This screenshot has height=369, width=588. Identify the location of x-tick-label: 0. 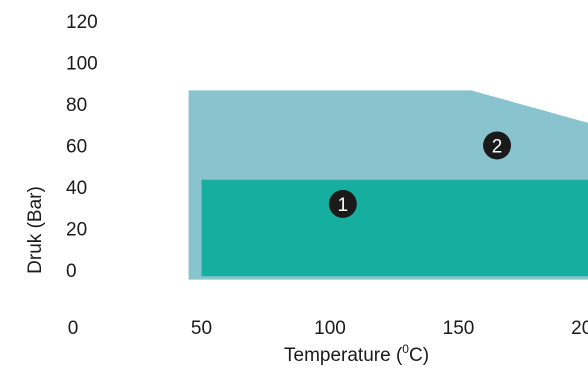
(73, 328).